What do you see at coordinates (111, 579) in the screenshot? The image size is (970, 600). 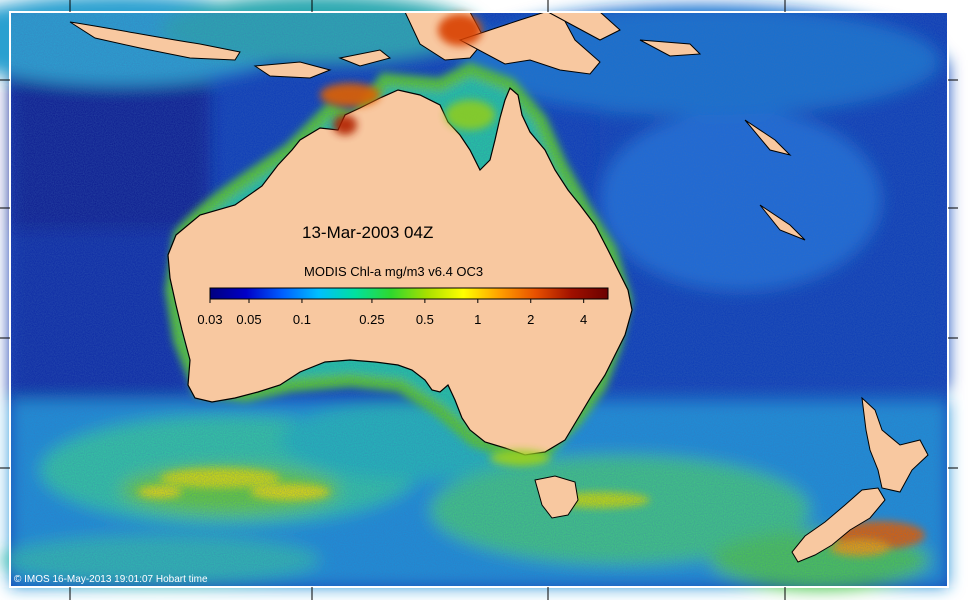 I see `credit-text: © IMOS 16-May-2013 19:01:07 Hobart time` at bounding box center [111, 579].